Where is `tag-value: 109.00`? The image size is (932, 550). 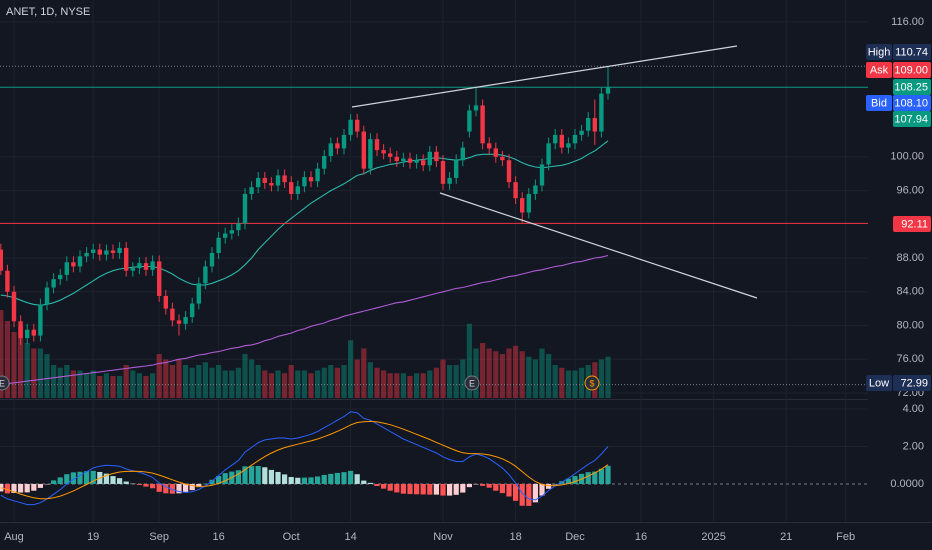 tag-value: 109.00 is located at coordinates (911, 70).